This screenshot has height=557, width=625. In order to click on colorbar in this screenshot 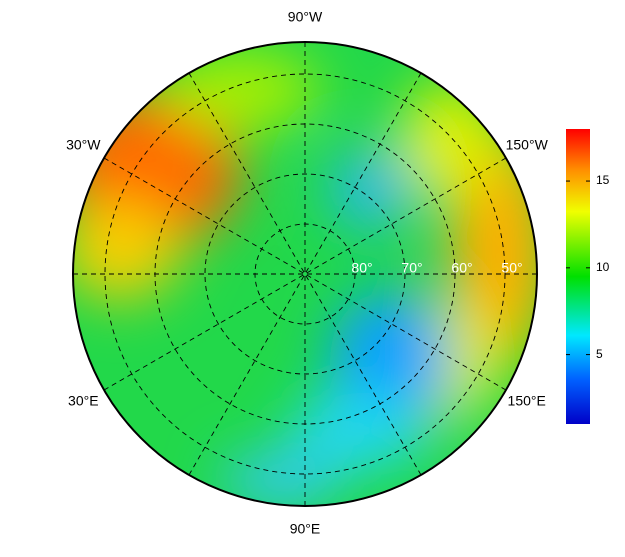, I will do `click(578, 276)`.